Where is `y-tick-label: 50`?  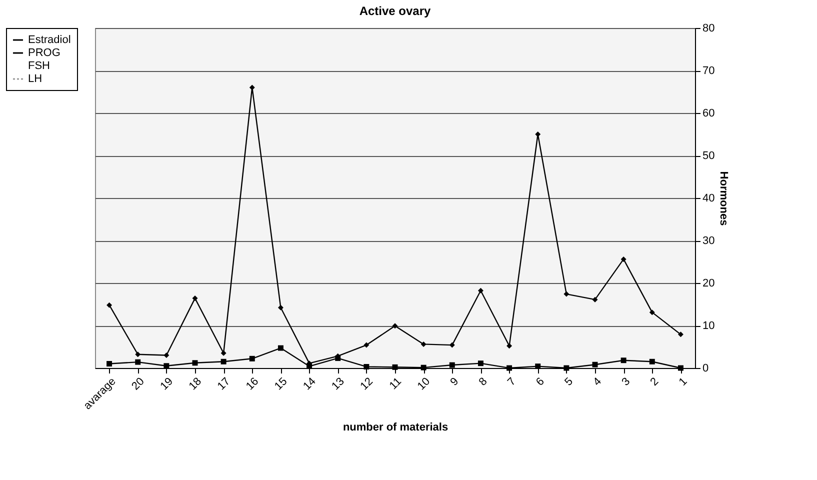 y-tick-label: 50 is located at coordinates (708, 156).